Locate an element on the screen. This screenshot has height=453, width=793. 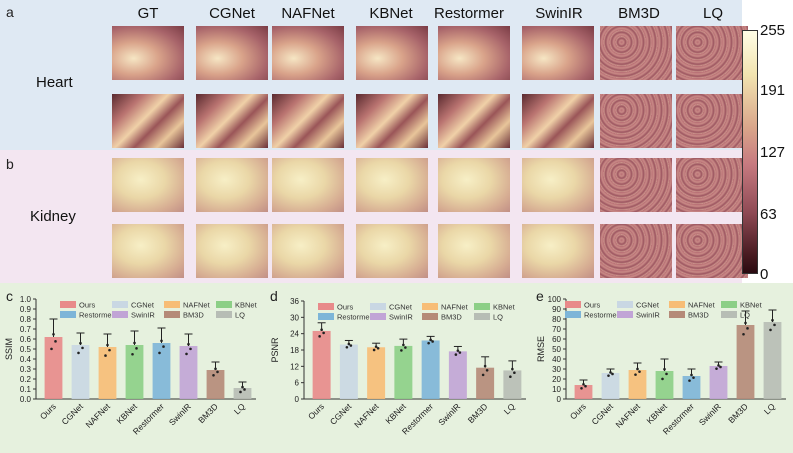
y-tick-label: 60 is located at coordinates (556, 339).